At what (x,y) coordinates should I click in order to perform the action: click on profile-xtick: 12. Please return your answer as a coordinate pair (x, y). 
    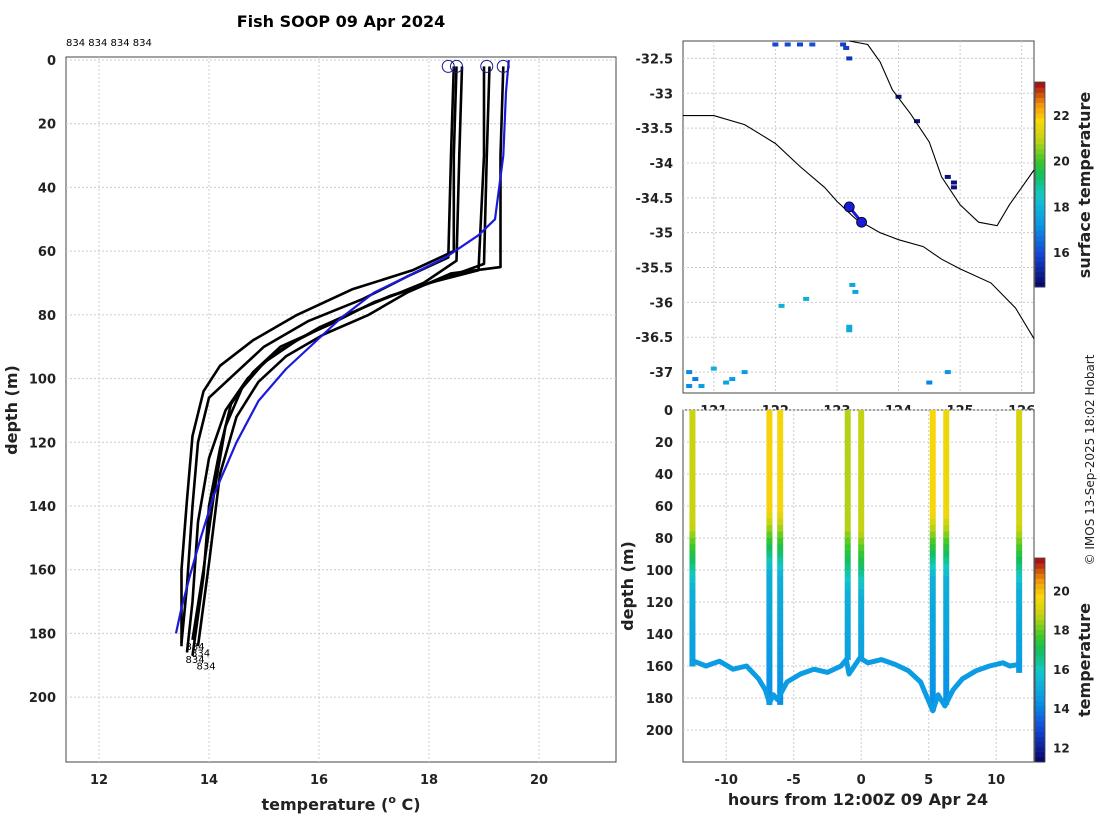
    Looking at the image, I should click on (99, 780).